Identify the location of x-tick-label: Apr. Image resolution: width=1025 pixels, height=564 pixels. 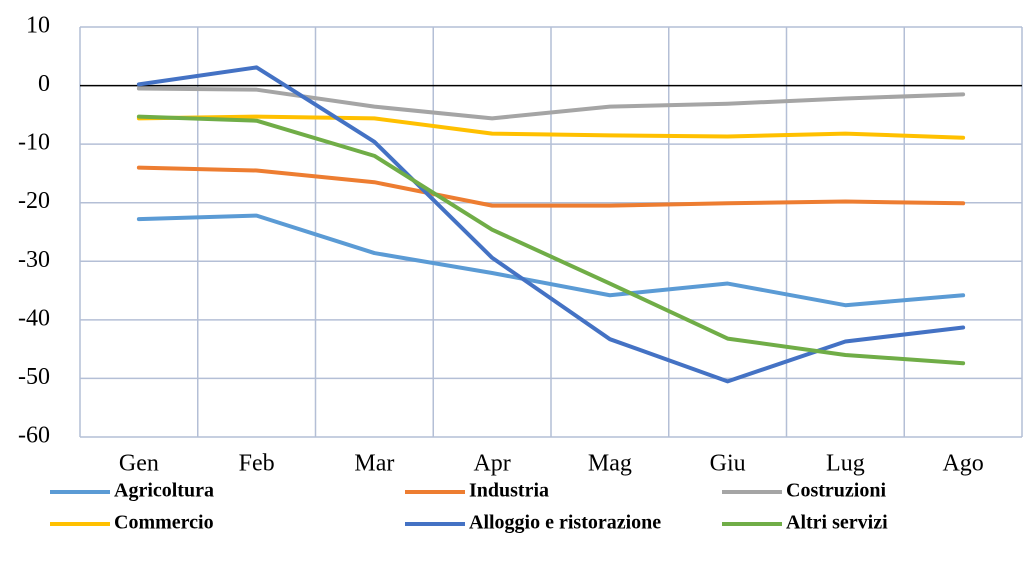
(491, 464).